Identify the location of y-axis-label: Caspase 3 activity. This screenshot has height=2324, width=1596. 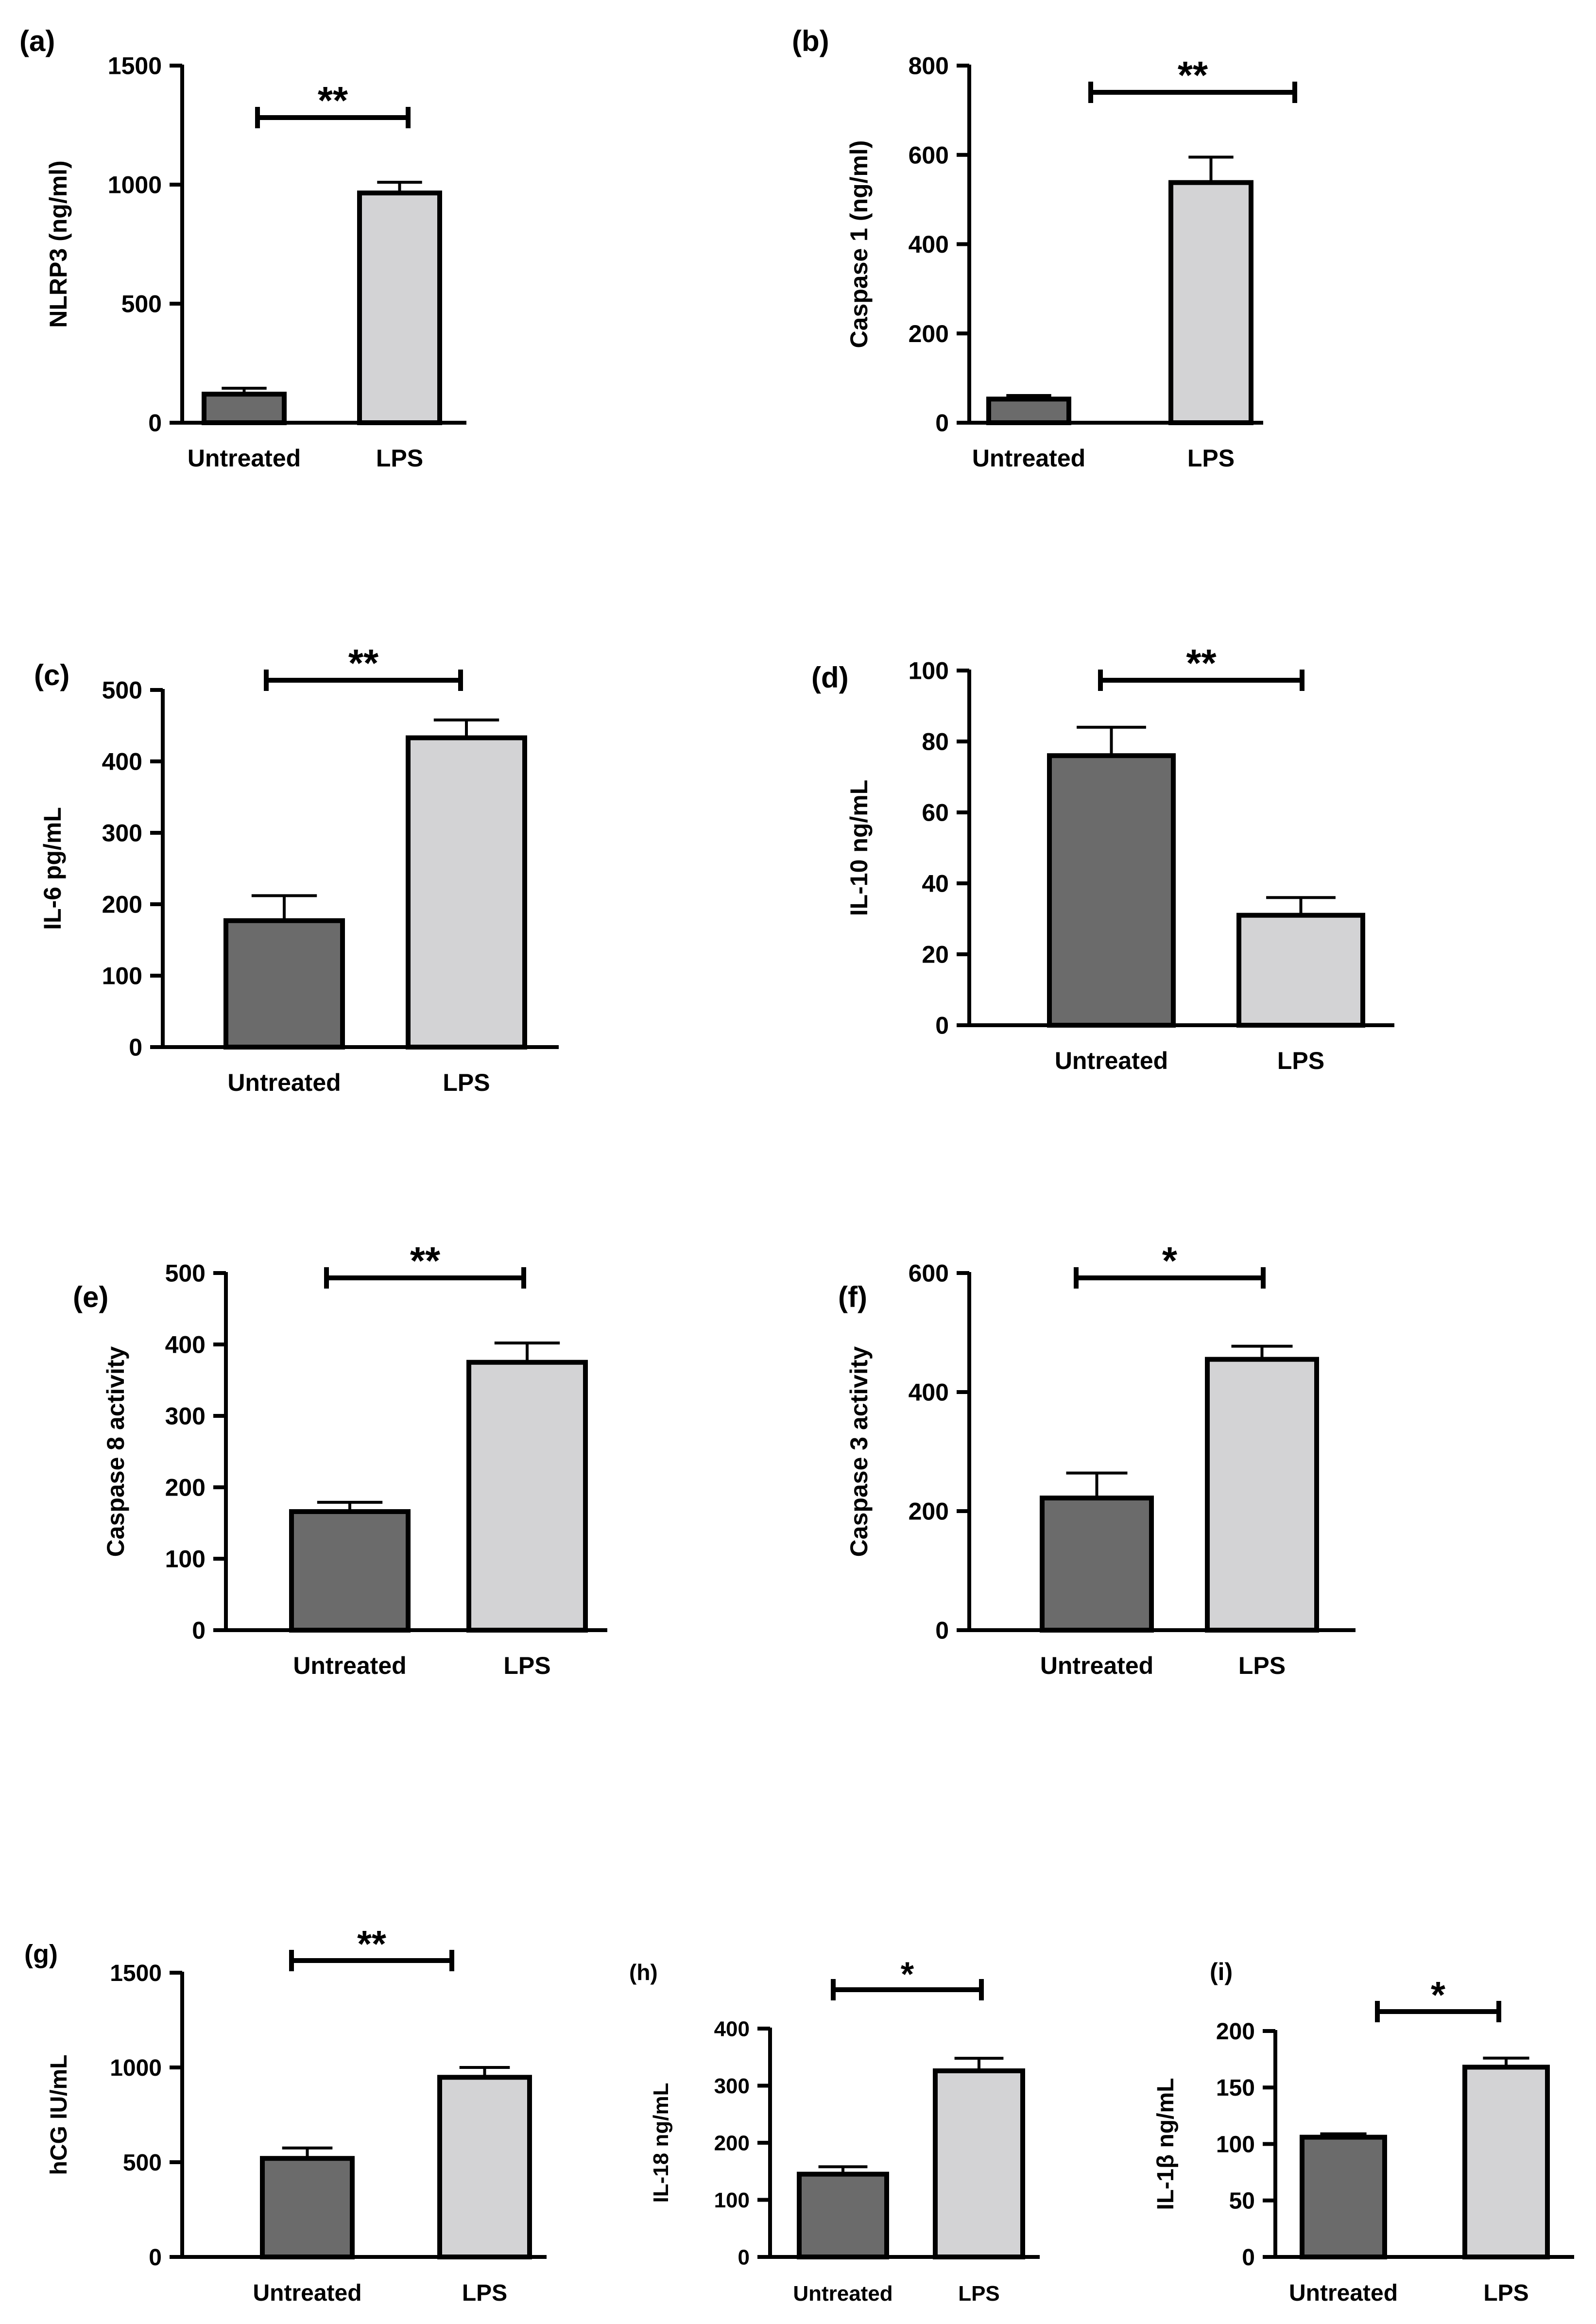
(859, 1451).